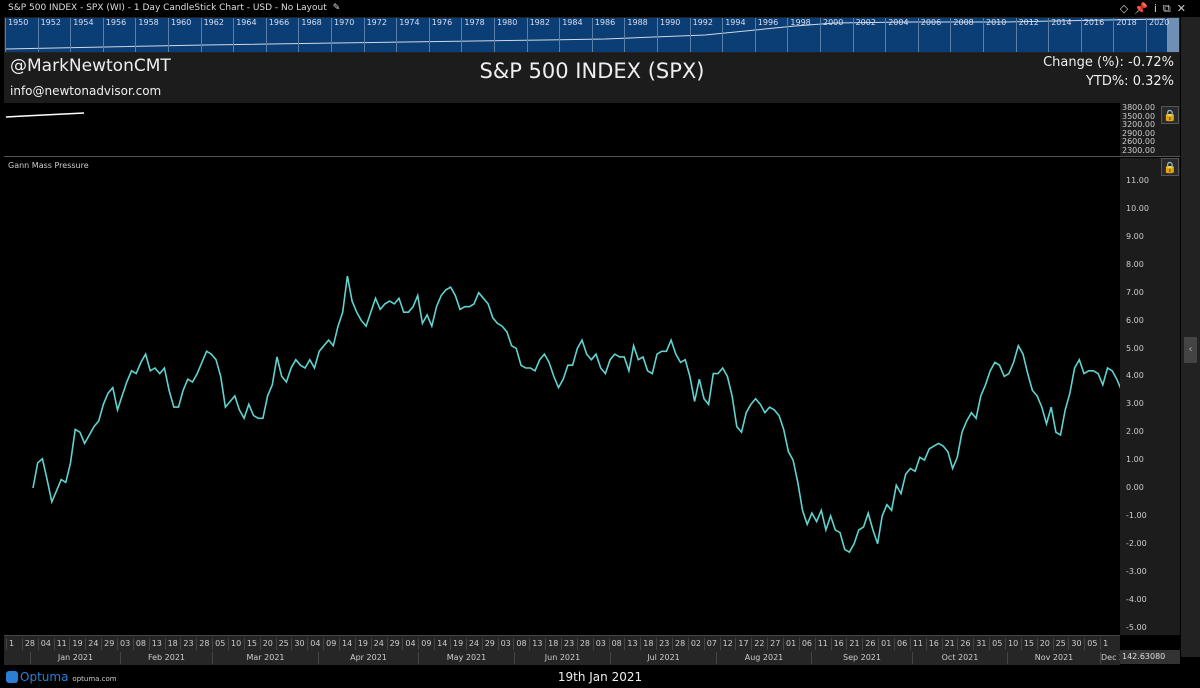 The image size is (1200, 688). What do you see at coordinates (1135, 376) in the screenshot?
I see `y-tick-label: 4.00` at bounding box center [1135, 376].